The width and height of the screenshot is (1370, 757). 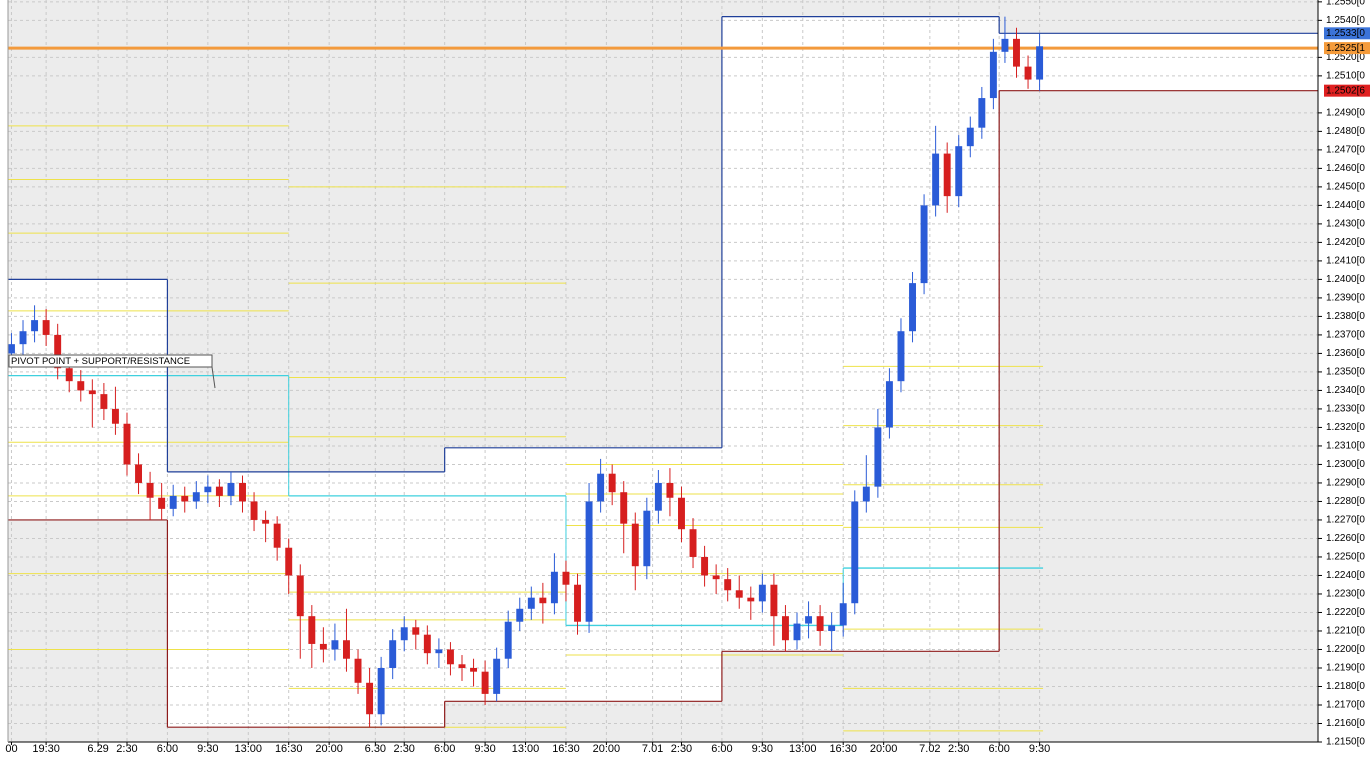 I want to click on price-tag-label: 1.2525[1, so click(x=1345, y=48).